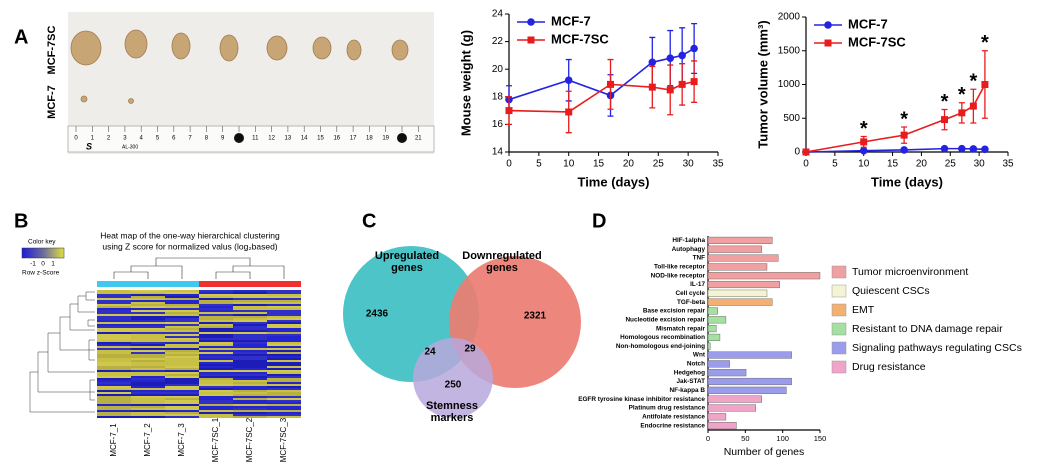 The width and height of the screenshot is (1042, 475). Describe the element at coordinates (973, 82) in the screenshot. I see `annotation: *` at that location.